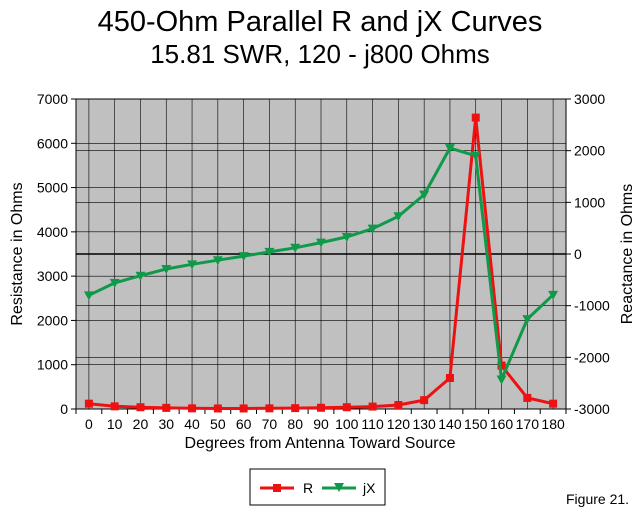  What do you see at coordinates (244, 424) in the screenshot?
I see `x-tick-label: 60` at bounding box center [244, 424].